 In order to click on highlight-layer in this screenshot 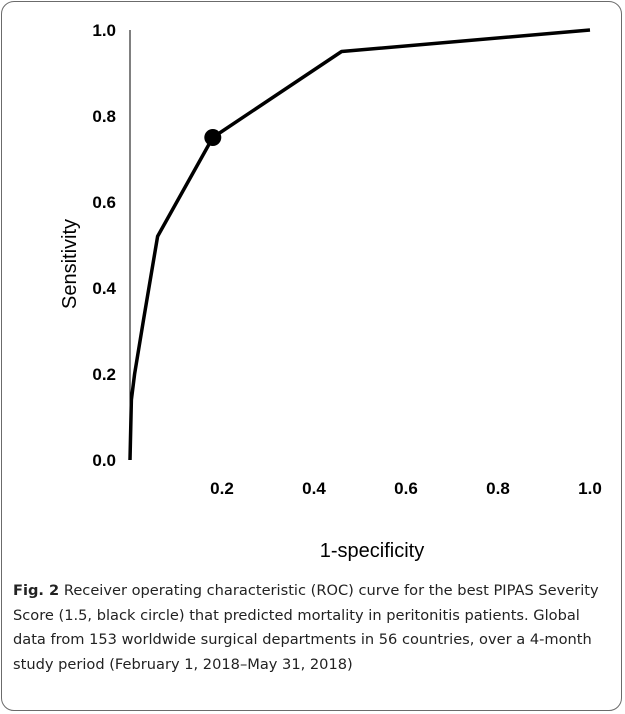, I will do `click(213, 137)`.